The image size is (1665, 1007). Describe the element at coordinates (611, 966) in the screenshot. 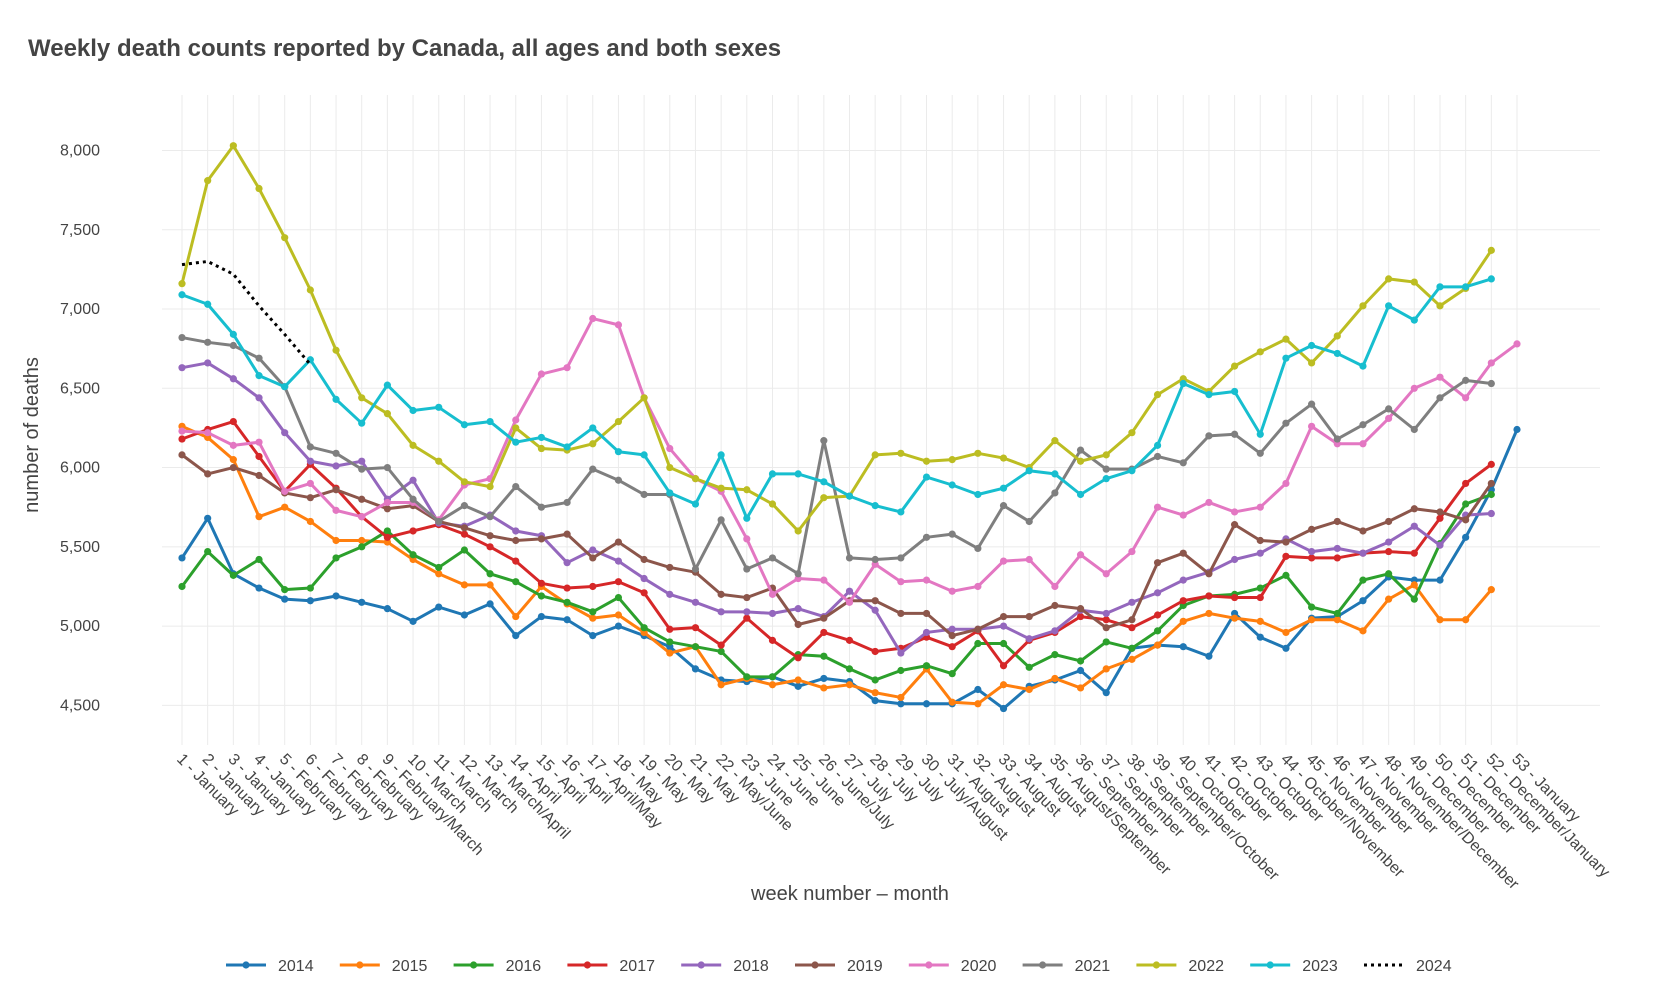

I see `legend-item-2017: 2017` at that location.